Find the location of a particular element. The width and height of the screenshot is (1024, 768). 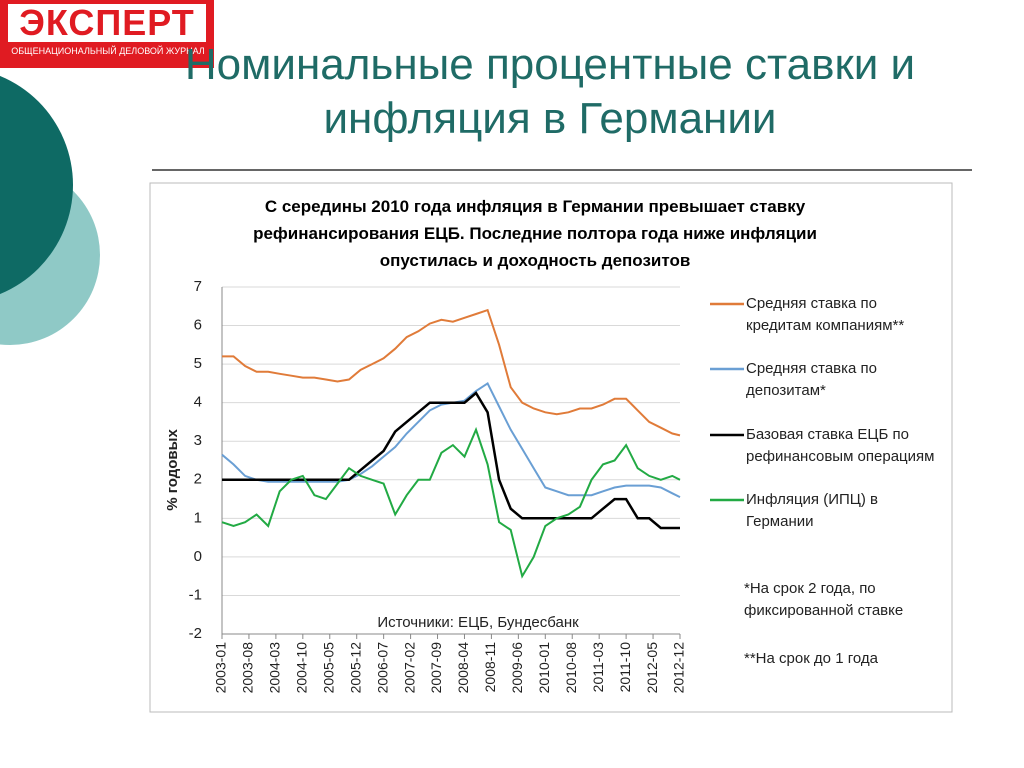

x-tick-label: 2004-03 is located at coordinates (275, 668).